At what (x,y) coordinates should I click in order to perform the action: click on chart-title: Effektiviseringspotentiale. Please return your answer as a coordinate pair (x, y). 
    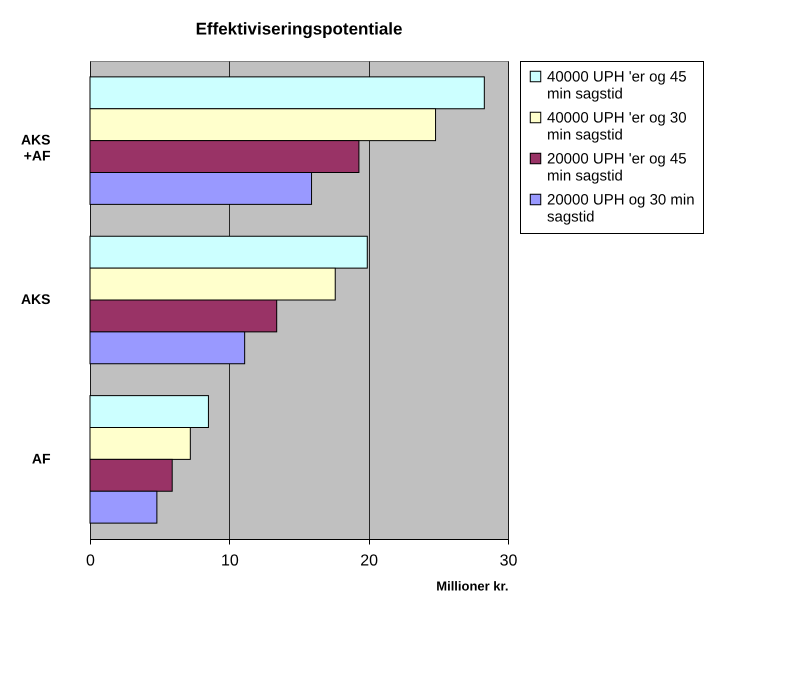
    Looking at the image, I should click on (299, 29).